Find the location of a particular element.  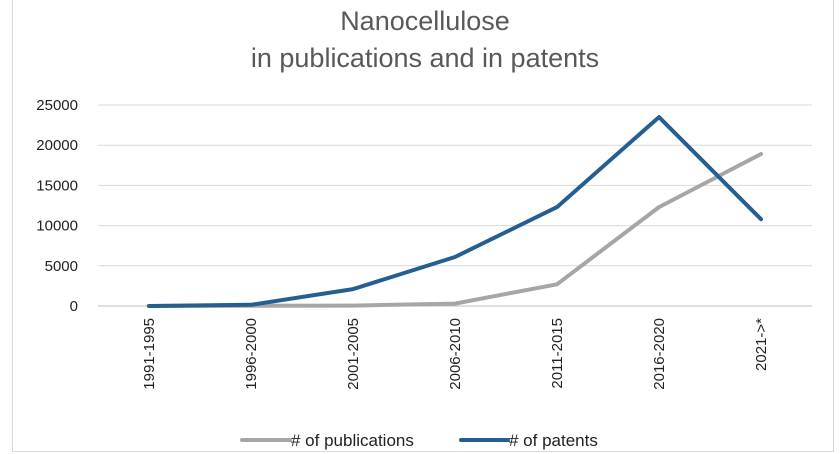

legend: # of publications # of patents is located at coordinates (419, 440).